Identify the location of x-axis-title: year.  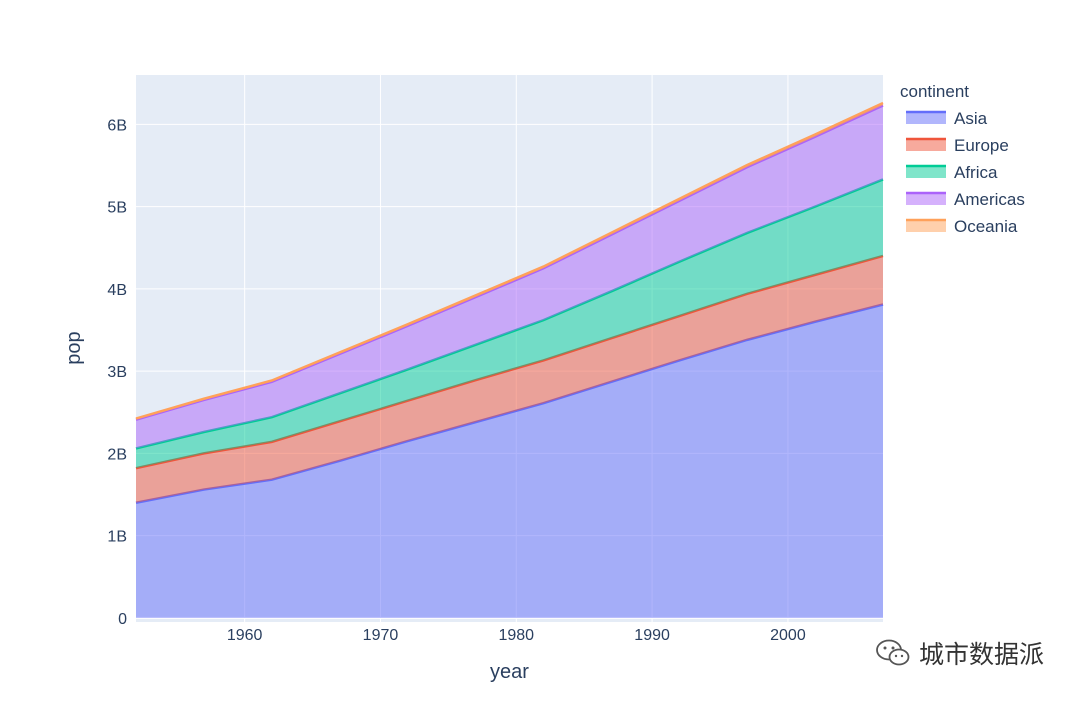
(509, 672).